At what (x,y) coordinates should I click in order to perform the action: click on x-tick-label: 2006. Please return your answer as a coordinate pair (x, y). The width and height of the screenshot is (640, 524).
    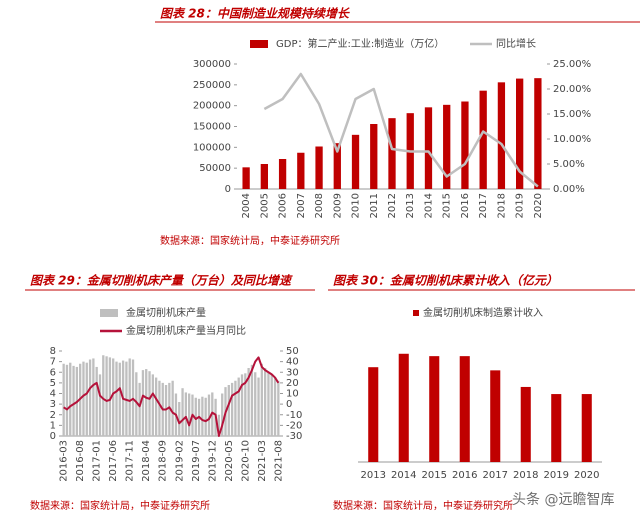
    Looking at the image, I should click on (283, 205).